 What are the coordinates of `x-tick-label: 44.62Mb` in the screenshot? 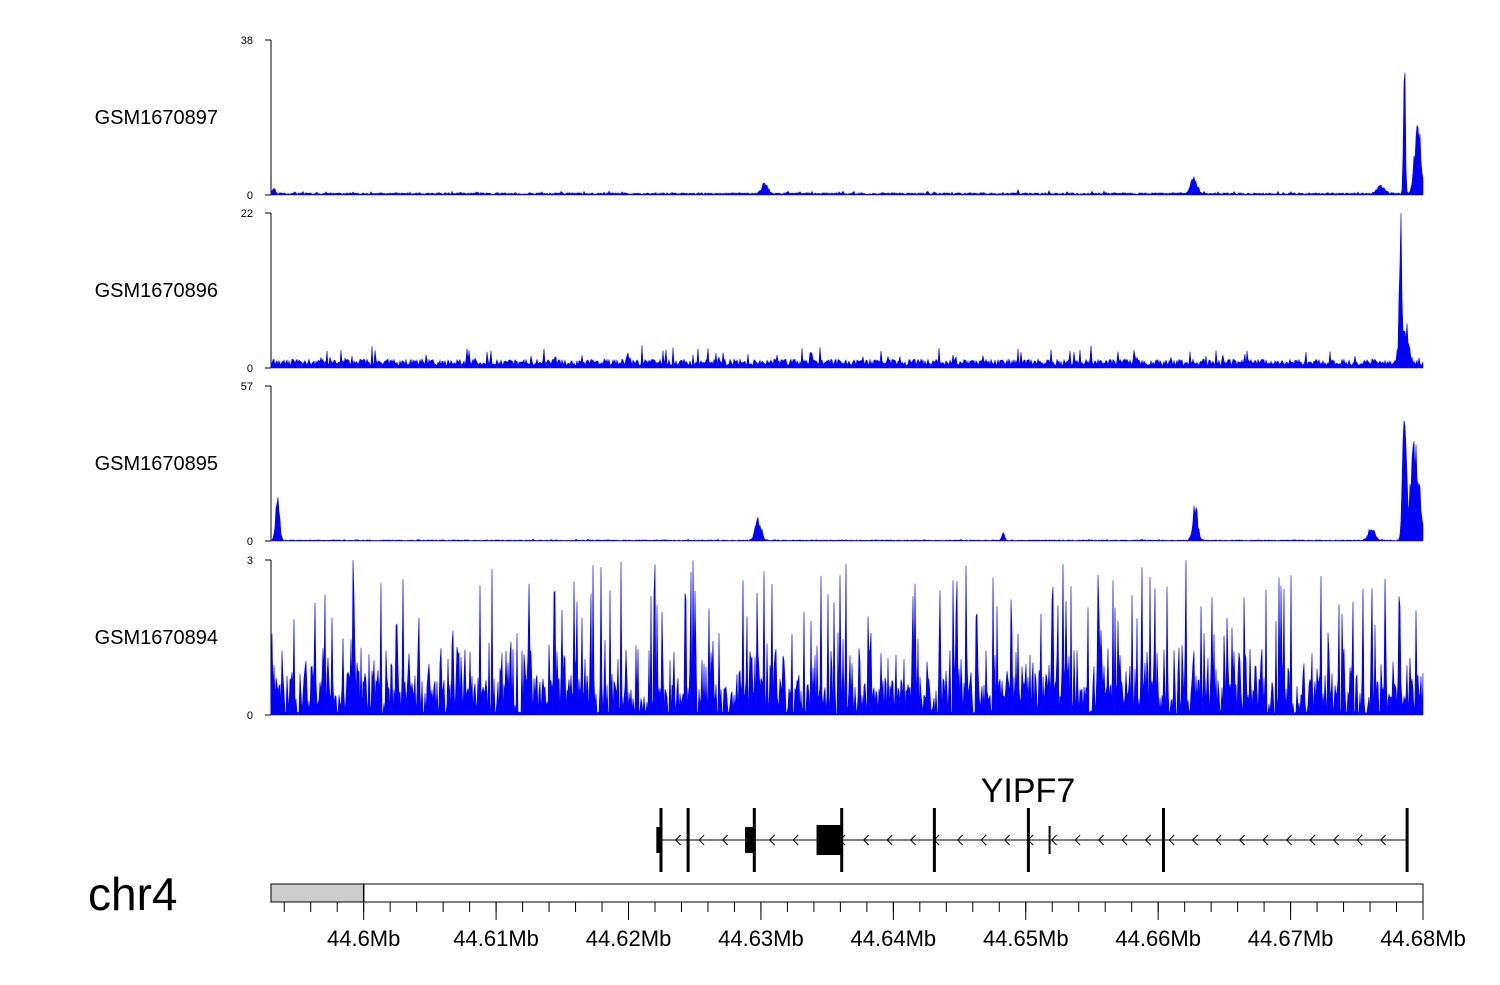 It's located at (629, 938).